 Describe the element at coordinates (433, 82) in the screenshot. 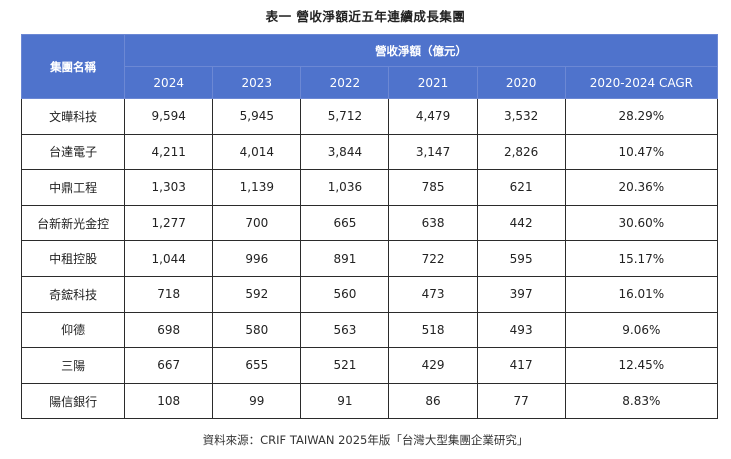

I see `column-header-year: 2021` at that location.